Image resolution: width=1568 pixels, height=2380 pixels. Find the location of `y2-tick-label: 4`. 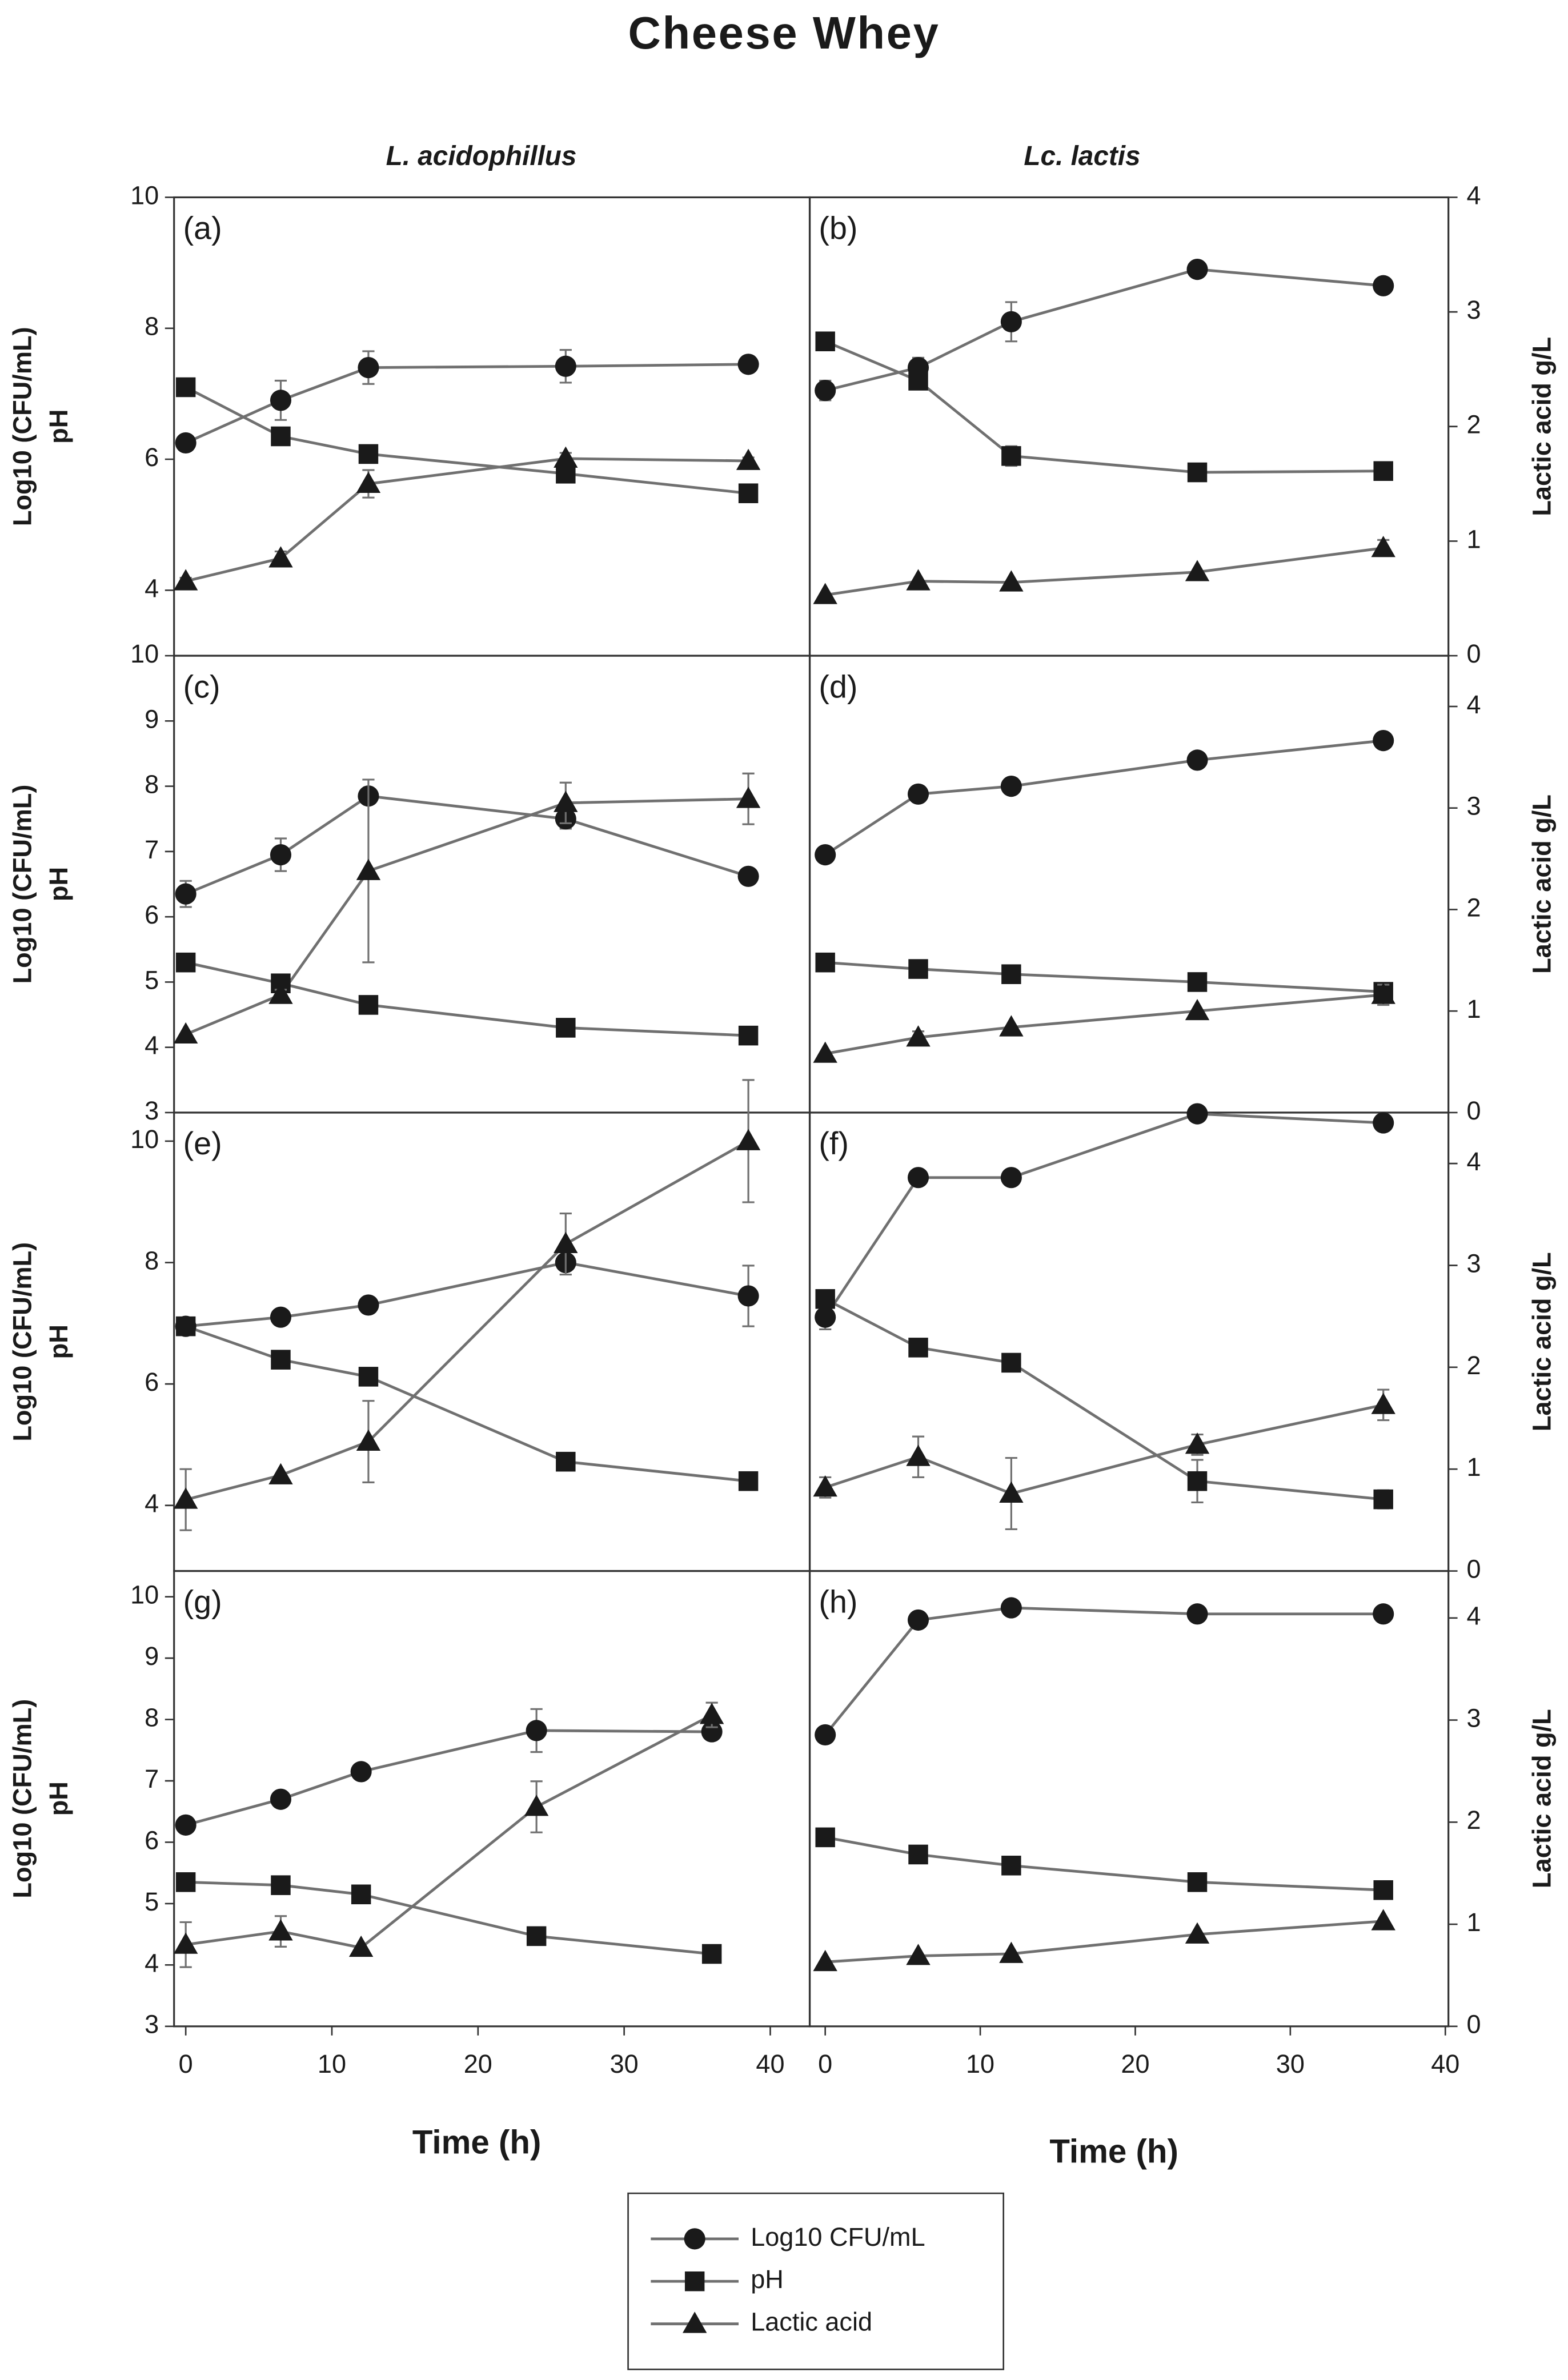

y2-tick-label: 4 is located at coordinates (1474, 704).